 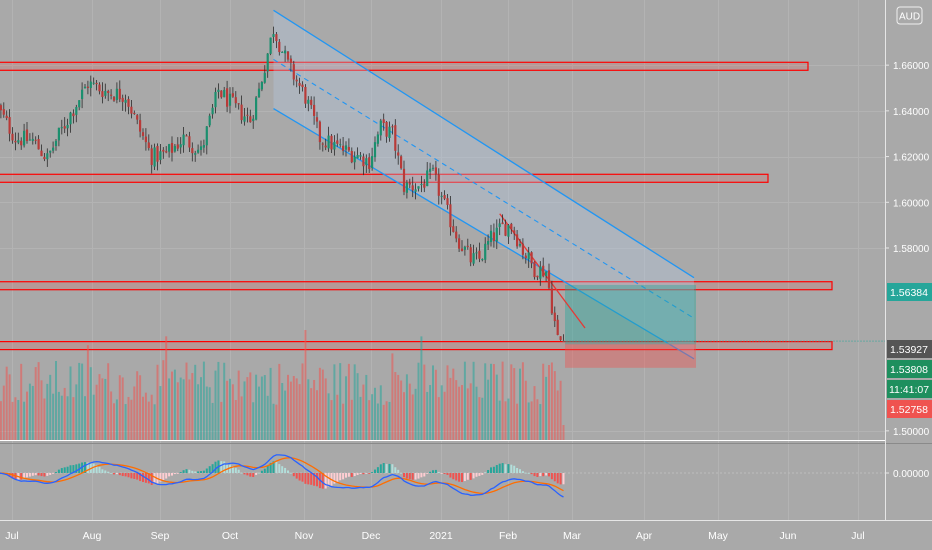 What do you see at coordinates (644, 536) in the screenshot?
I see `time-tick-label: Apr` at bounding box center [644, 536].